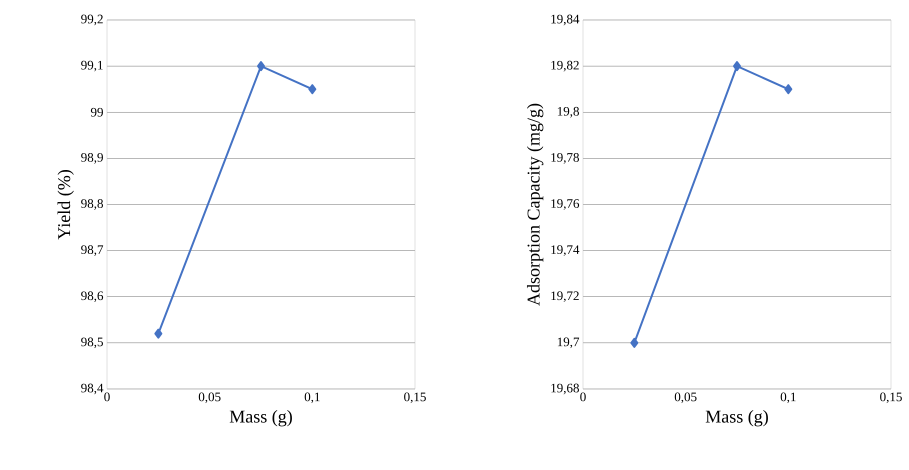 This screenshot has width=909, height=470. I want to click on y-axis-title: Yield (%), so click(66, 205).